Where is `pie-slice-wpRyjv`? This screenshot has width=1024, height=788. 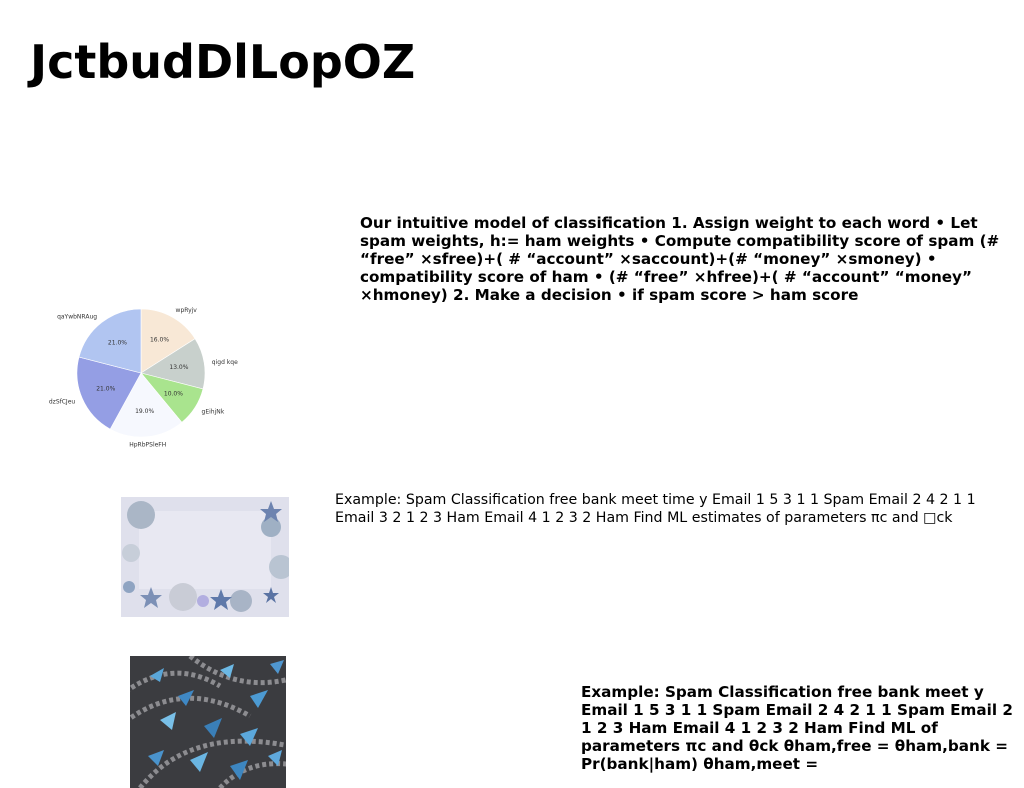
pie-slice-wpRyjv is located at coordinates (168, 341).